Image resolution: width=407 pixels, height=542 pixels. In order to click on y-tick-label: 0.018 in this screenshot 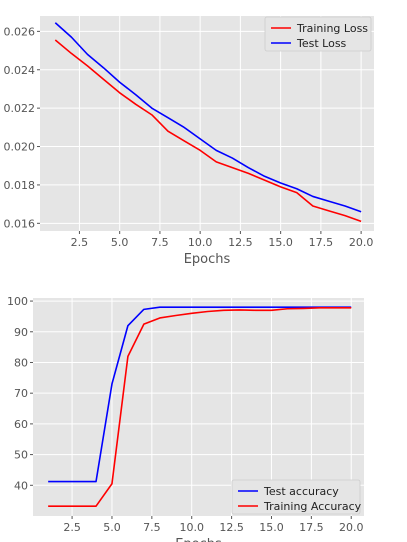, I will do `click(20, 185)`.